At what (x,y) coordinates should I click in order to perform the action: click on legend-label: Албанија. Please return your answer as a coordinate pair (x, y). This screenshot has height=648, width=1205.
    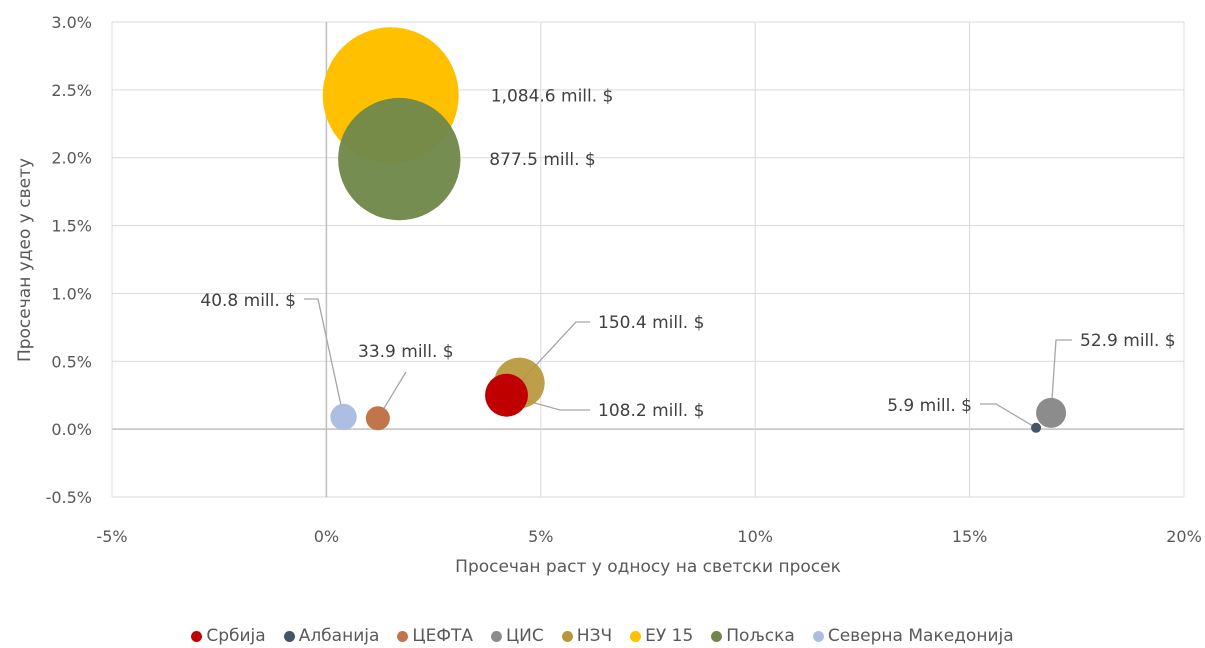
    Looking at the image, I should click on (339, 636).